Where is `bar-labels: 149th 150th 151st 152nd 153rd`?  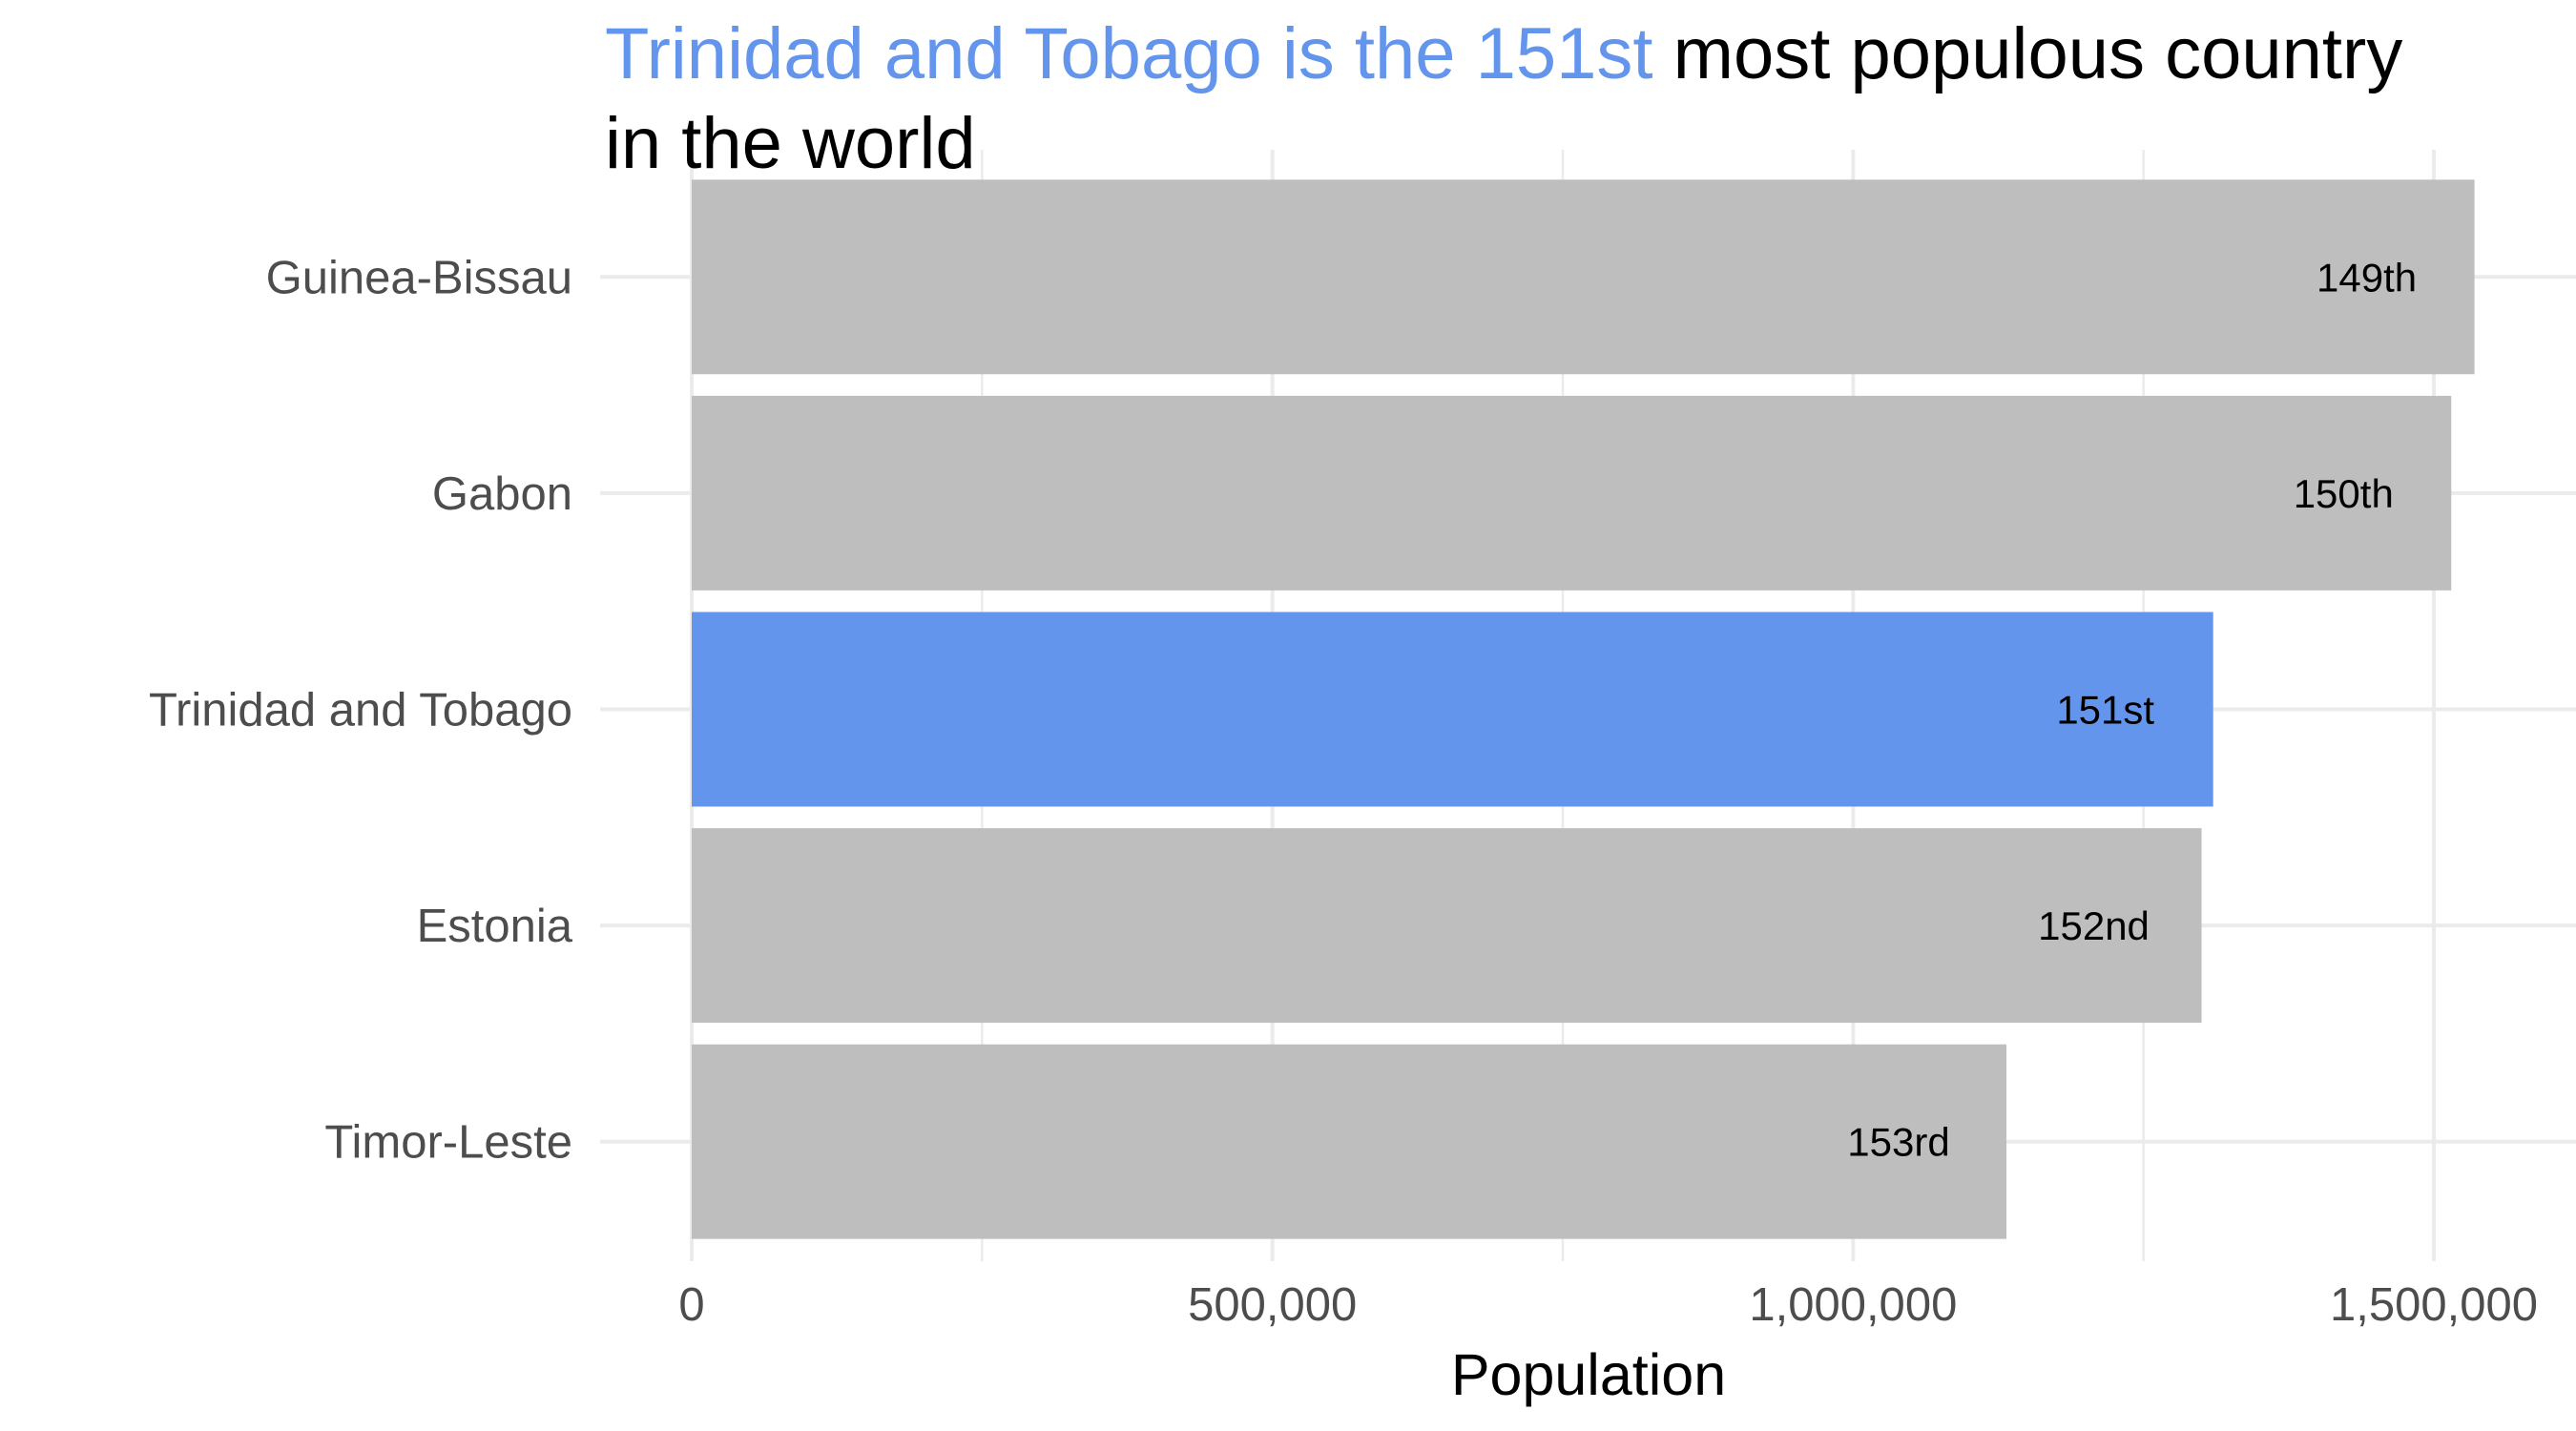
bar-labels: 149th 150th 151st 152nd 153rd is located at coordinates (2132, 709).